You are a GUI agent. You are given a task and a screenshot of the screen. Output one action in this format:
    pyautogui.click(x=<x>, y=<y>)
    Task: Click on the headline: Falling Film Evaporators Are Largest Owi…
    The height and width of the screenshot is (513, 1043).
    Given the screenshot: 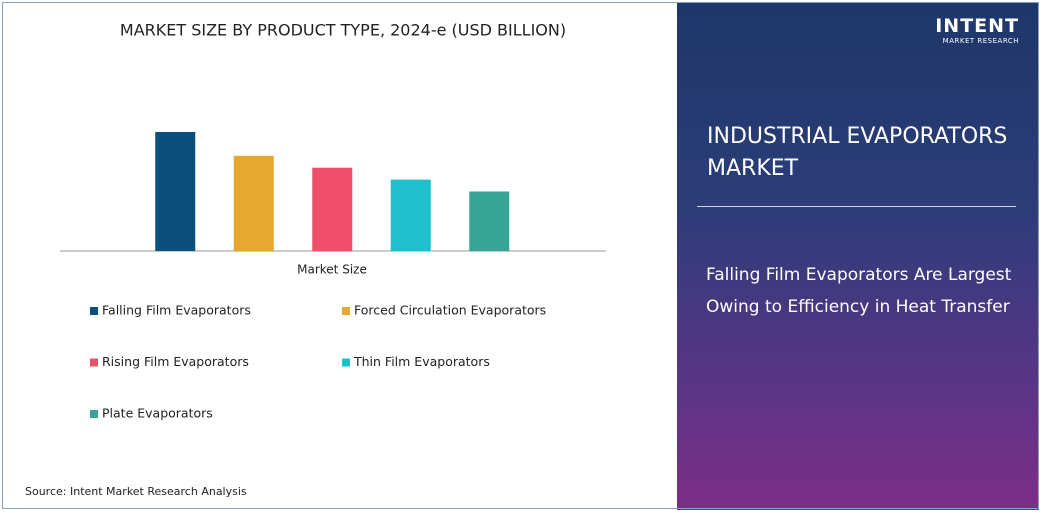 What is the action you would take?
    pyautogui.click(x=859, y=291)
    